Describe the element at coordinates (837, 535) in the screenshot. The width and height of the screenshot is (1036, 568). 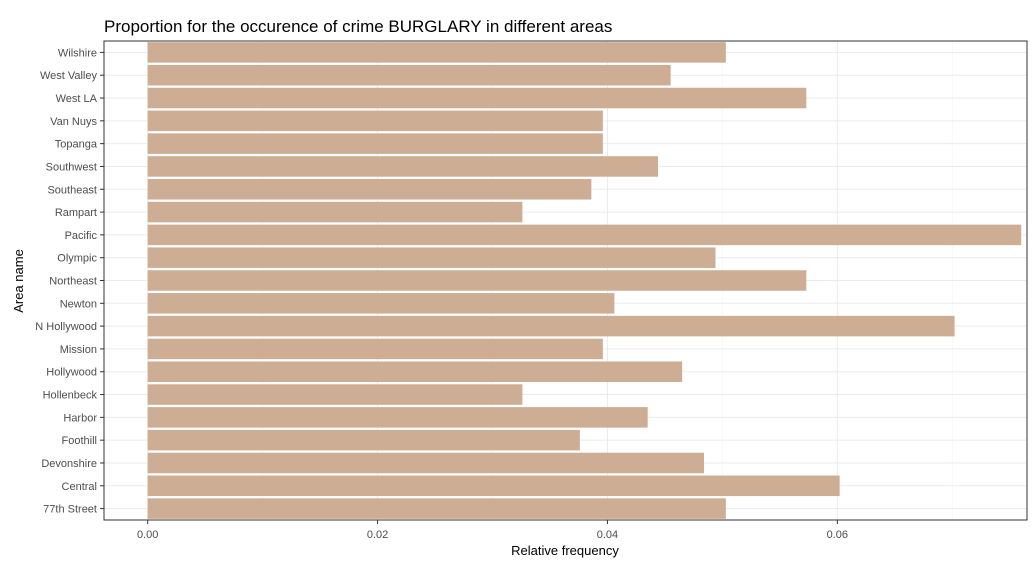
I see `x-tick-label: 0.06` at that location.